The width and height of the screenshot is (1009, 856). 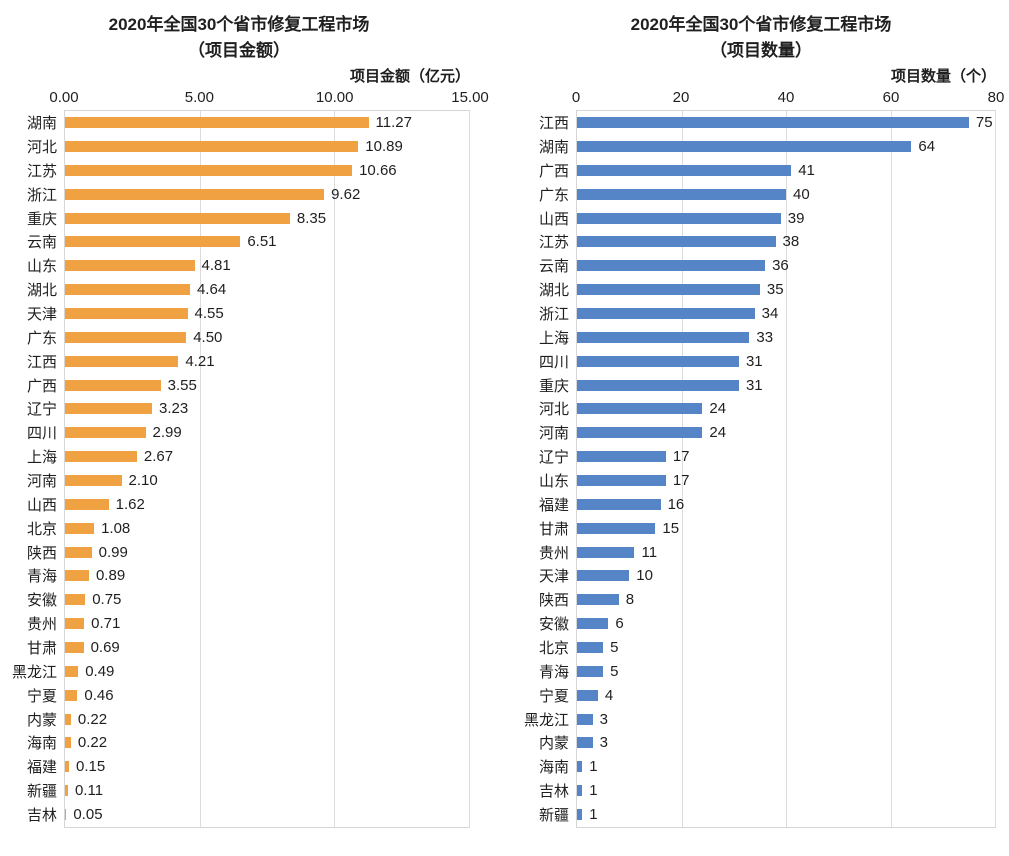 What do you see at coordinates (767, 600) in the screenshot?
I see `bar-row: 陕西 8` at bounding box center [767, 600].